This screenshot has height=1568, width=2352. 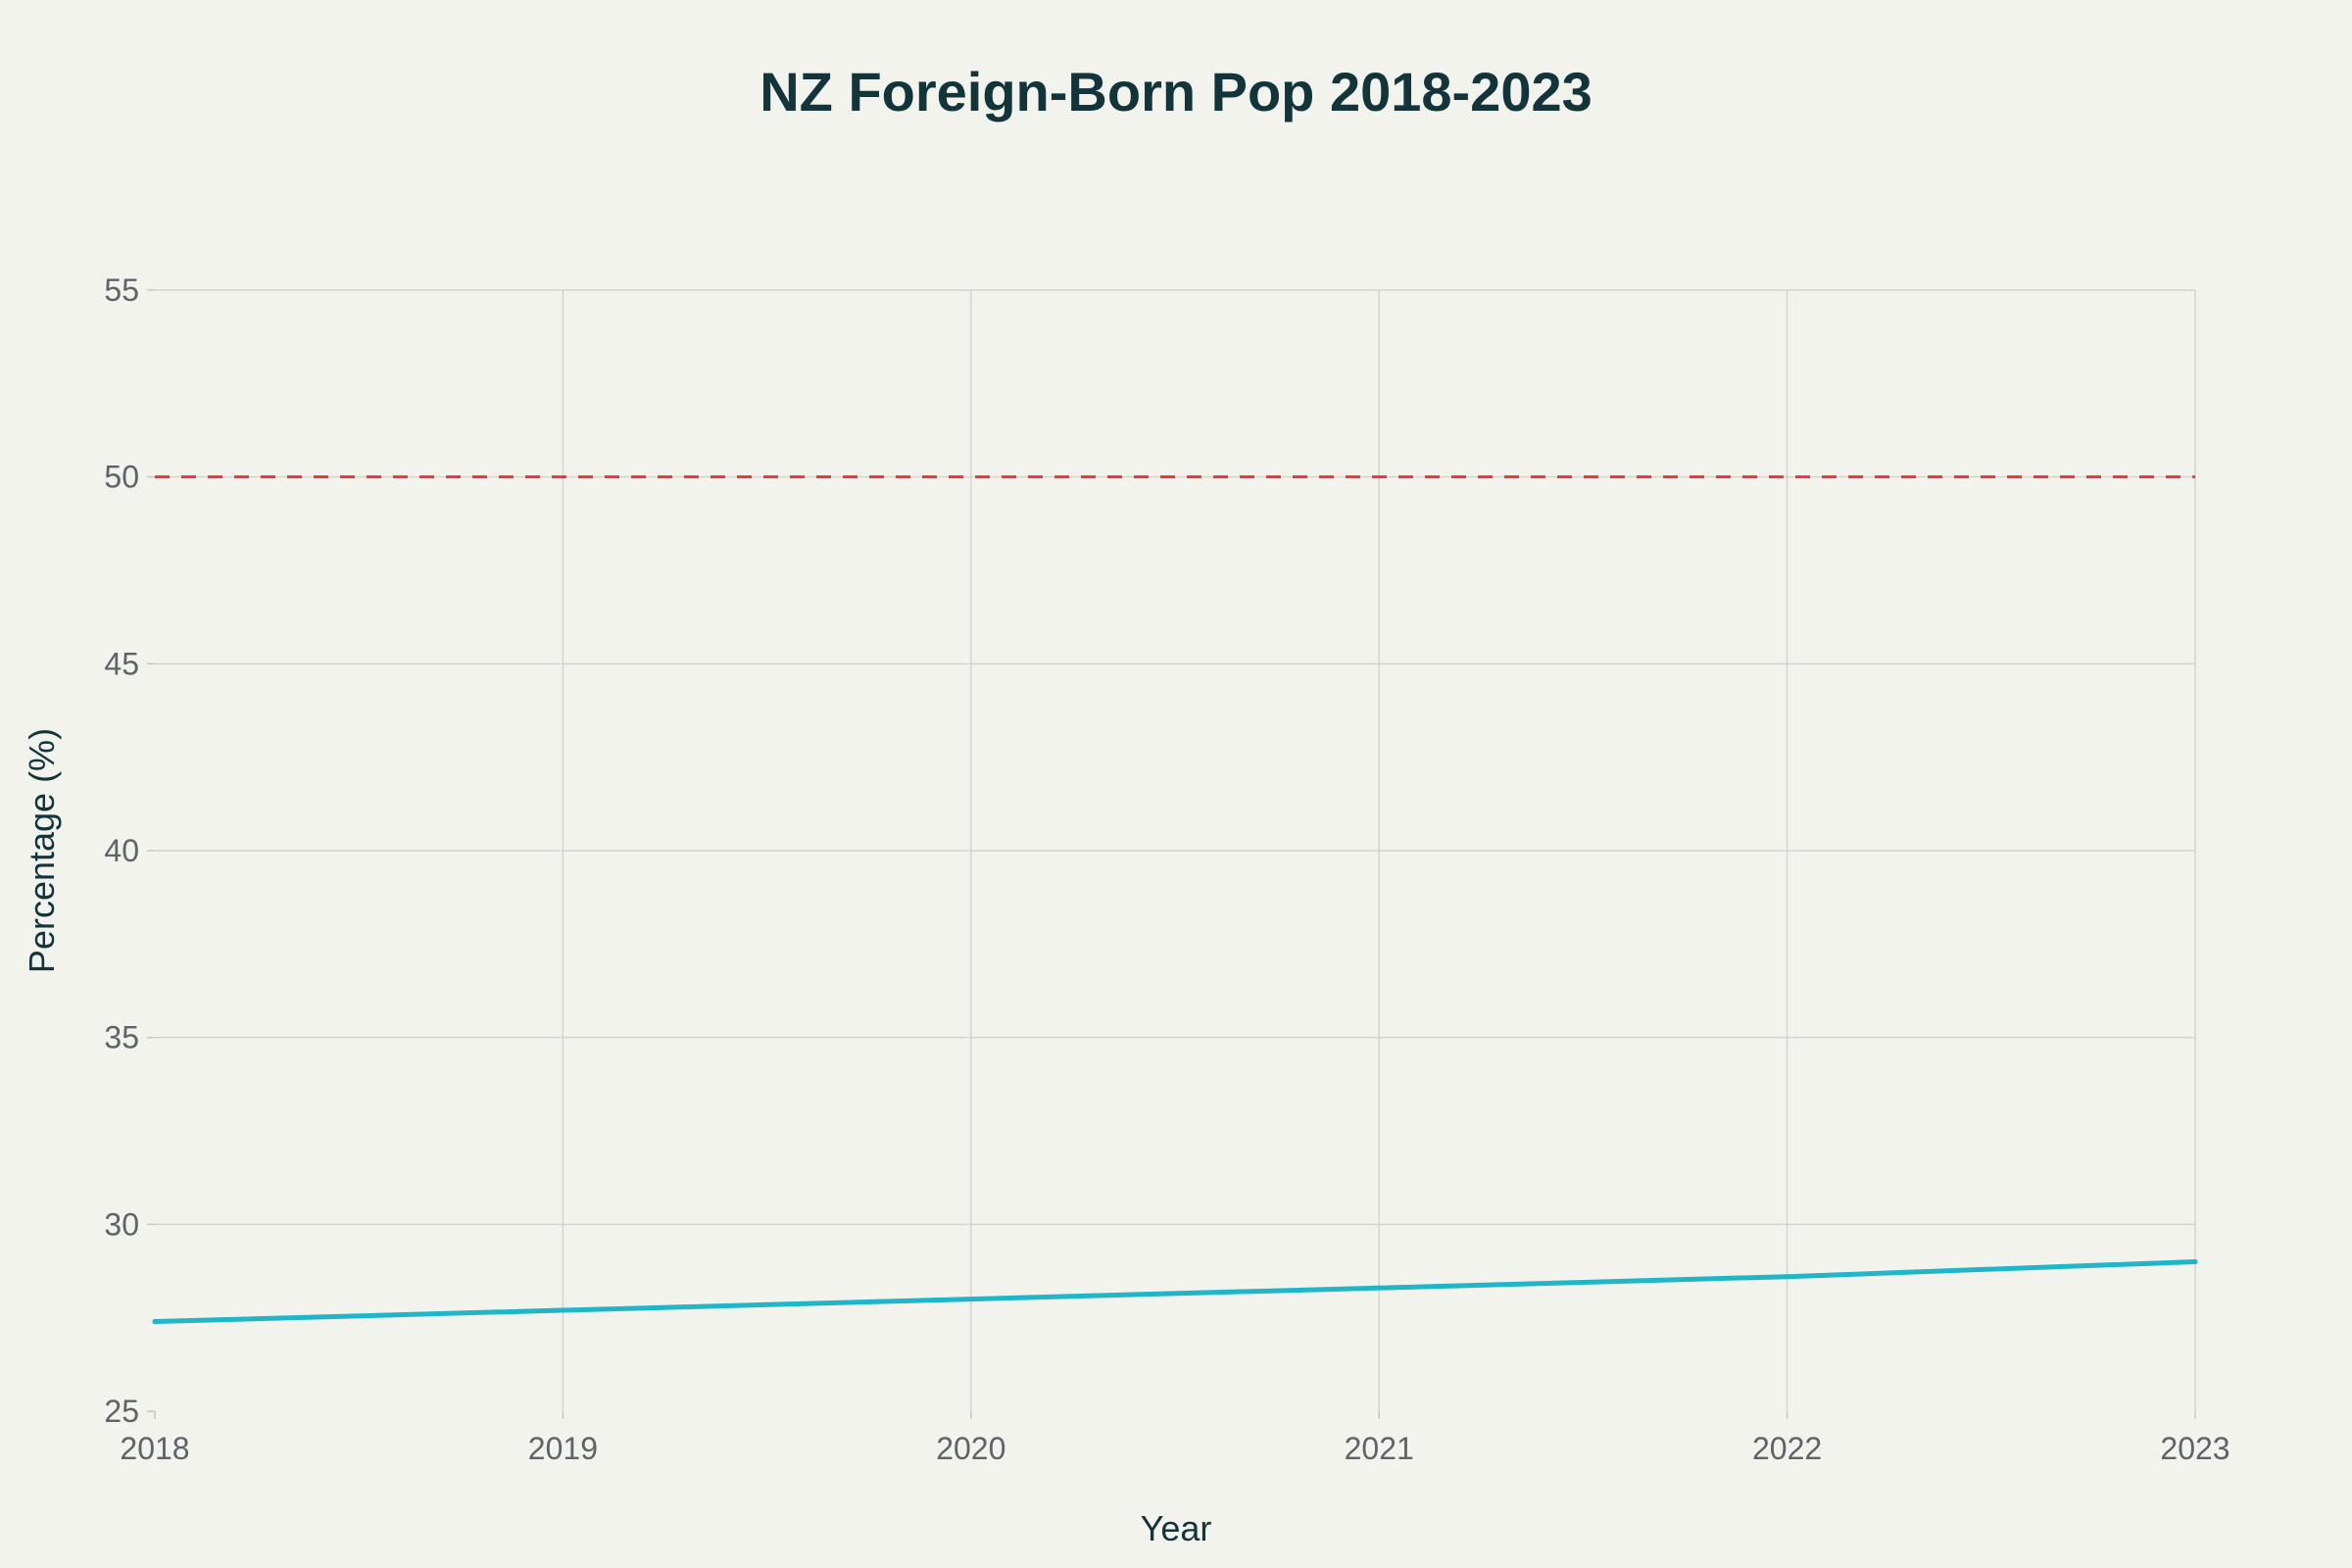 I want to click on y-tick-label: 45, so click(x=121, y=663).